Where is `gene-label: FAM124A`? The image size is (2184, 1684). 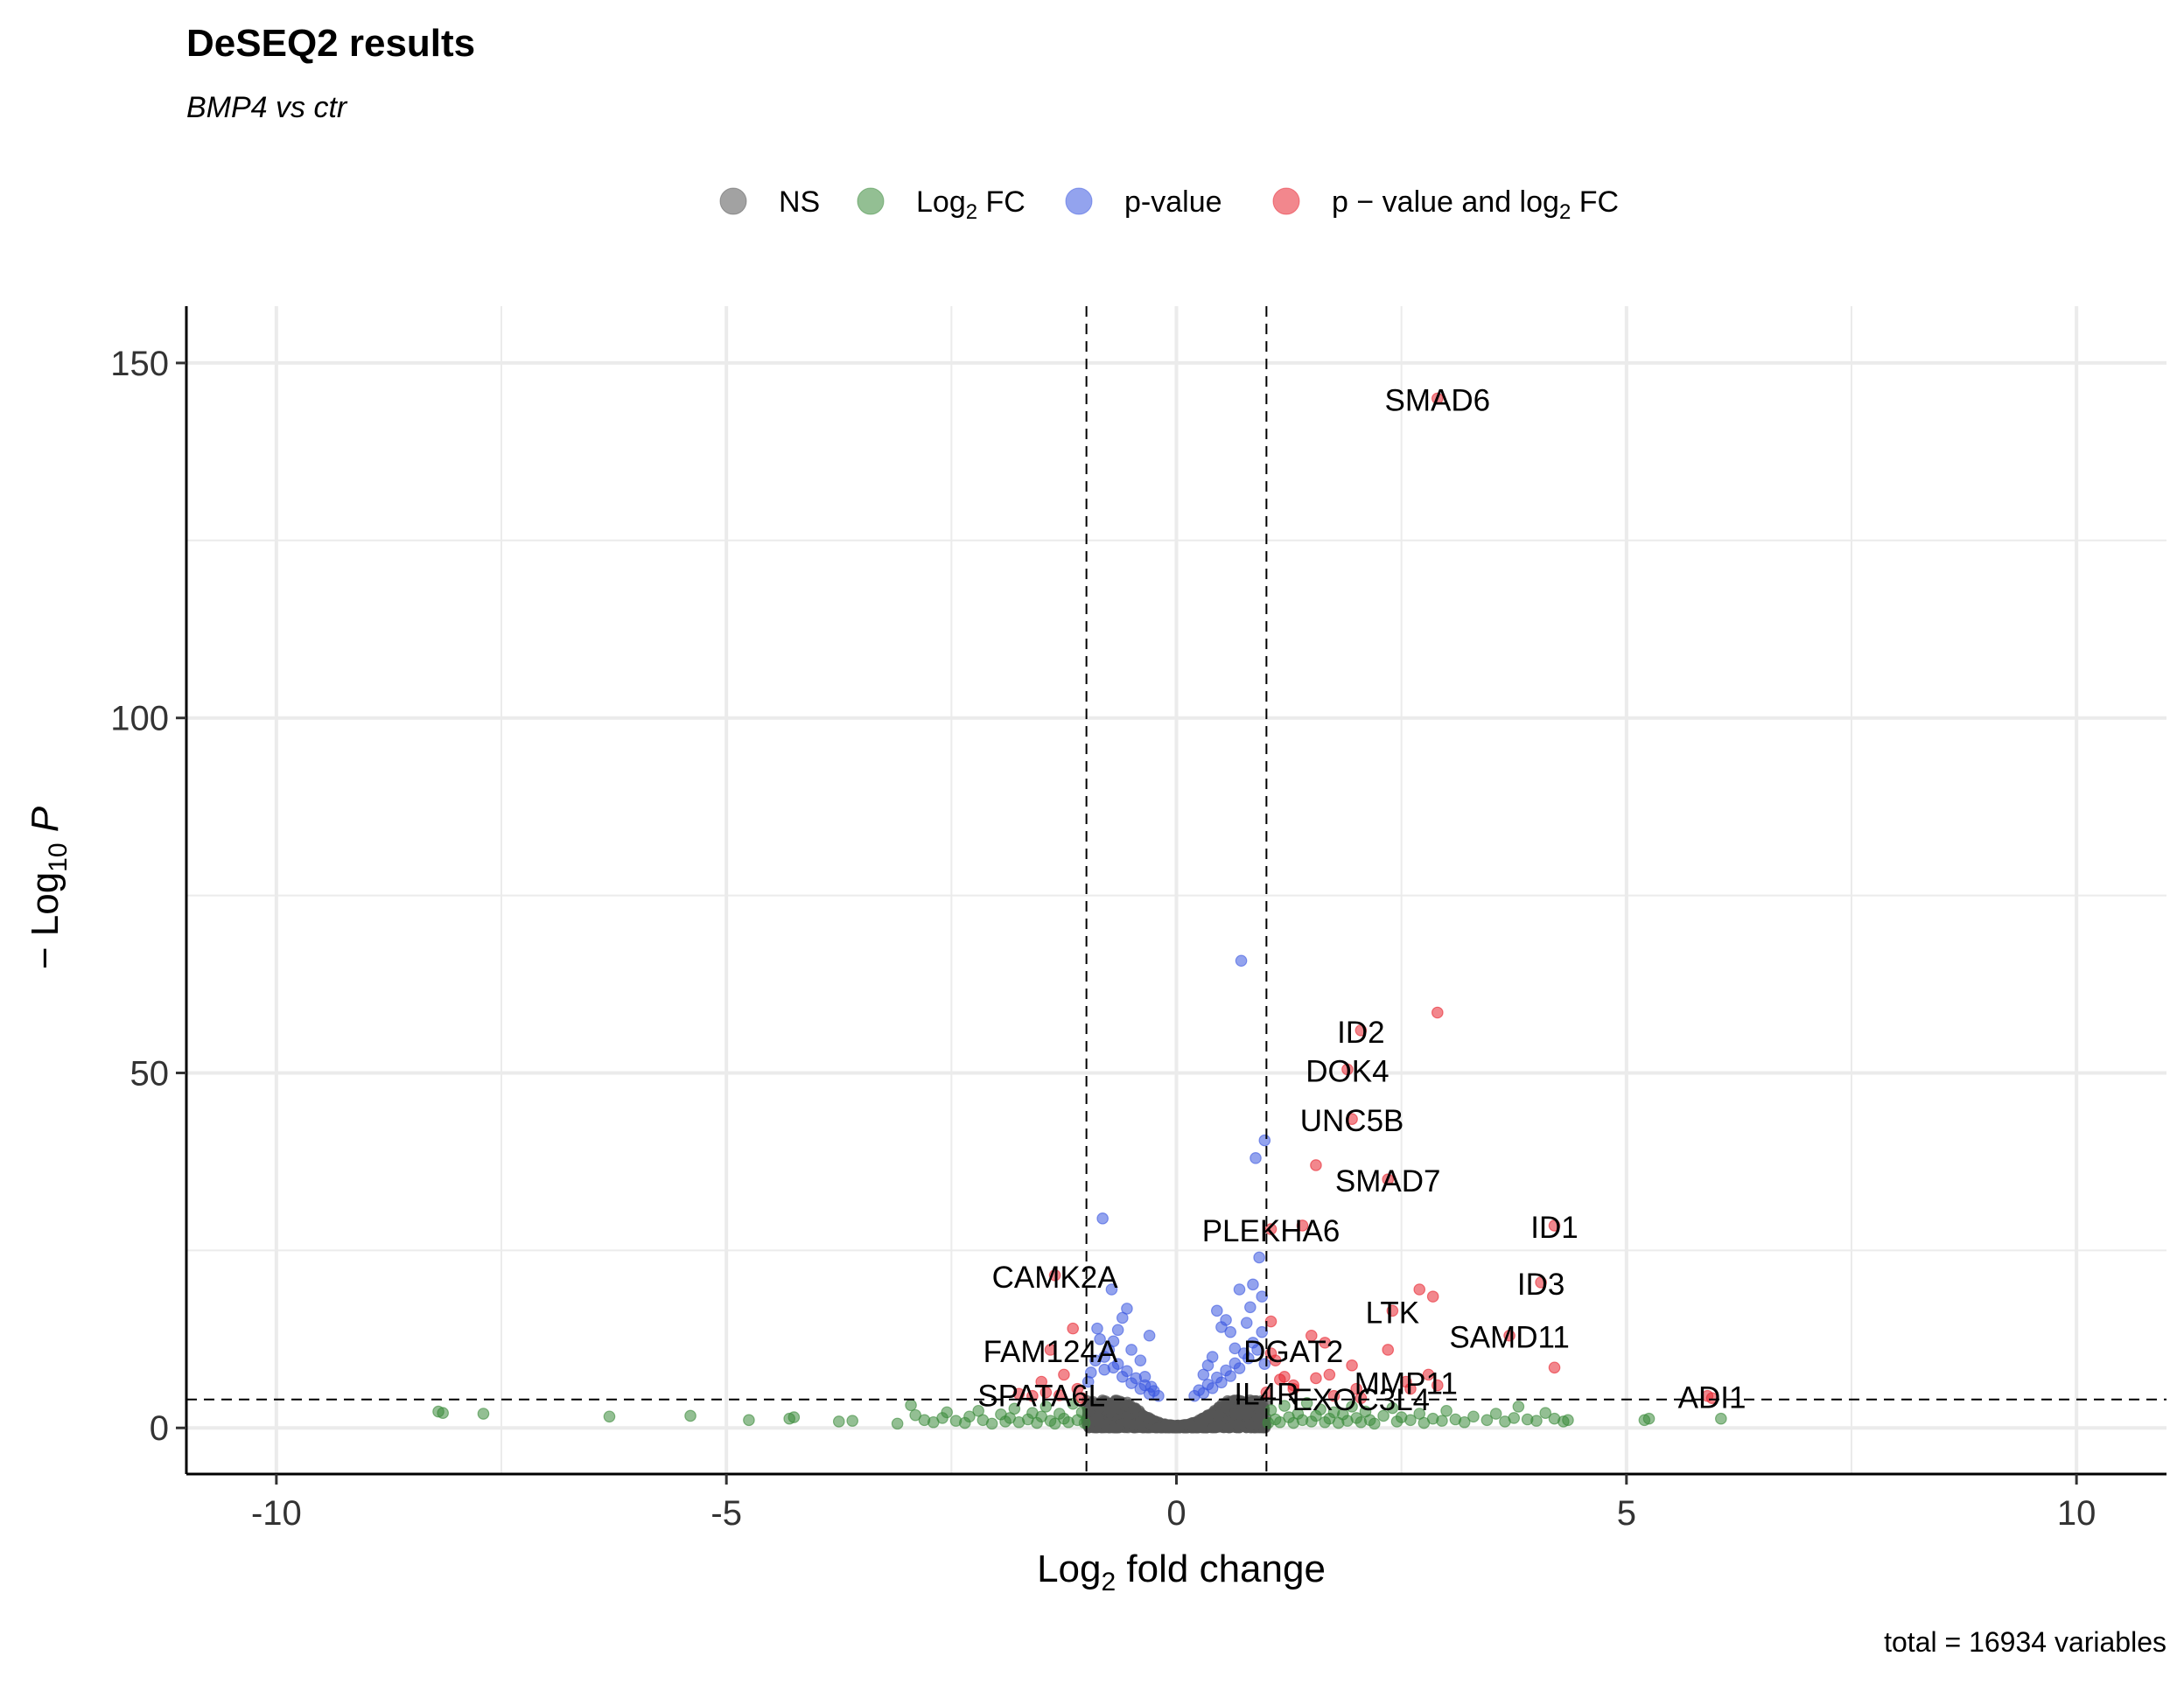
gene-label: FAM124A is located at coordinates (1051, 1352).